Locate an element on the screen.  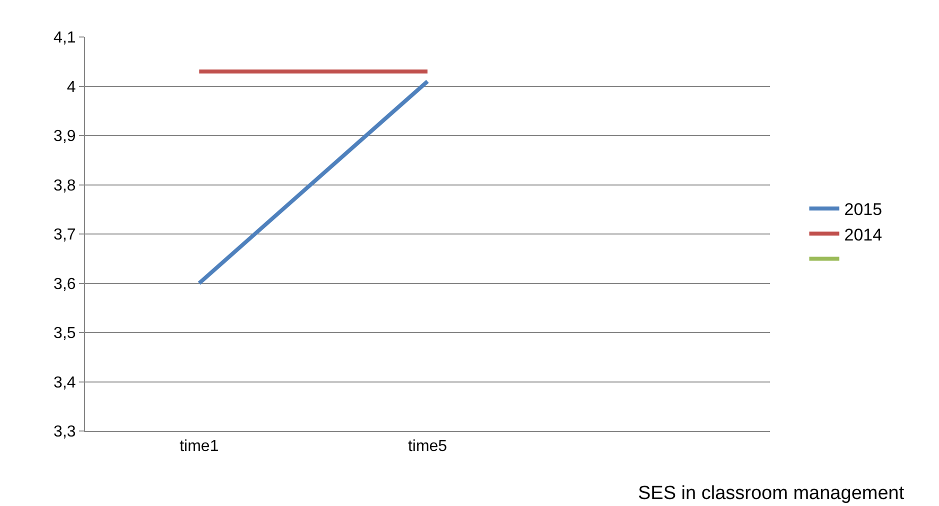
y-tick-label: 4,1 is located at coordinates (65, 38).